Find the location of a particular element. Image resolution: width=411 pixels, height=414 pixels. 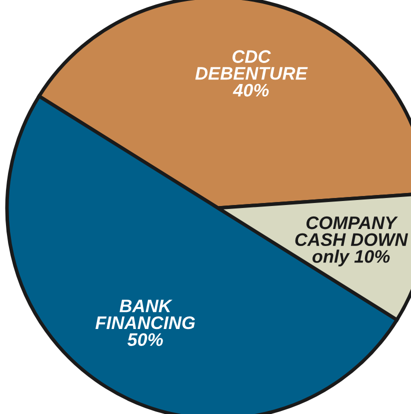

data-label: 40% is located at coordinates (250, 90).